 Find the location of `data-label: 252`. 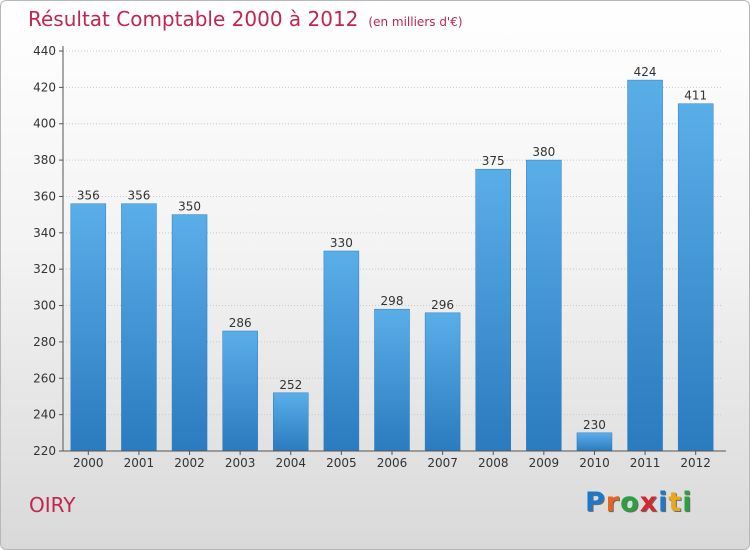

data-label: 252 is located at coordinates (290, 385).